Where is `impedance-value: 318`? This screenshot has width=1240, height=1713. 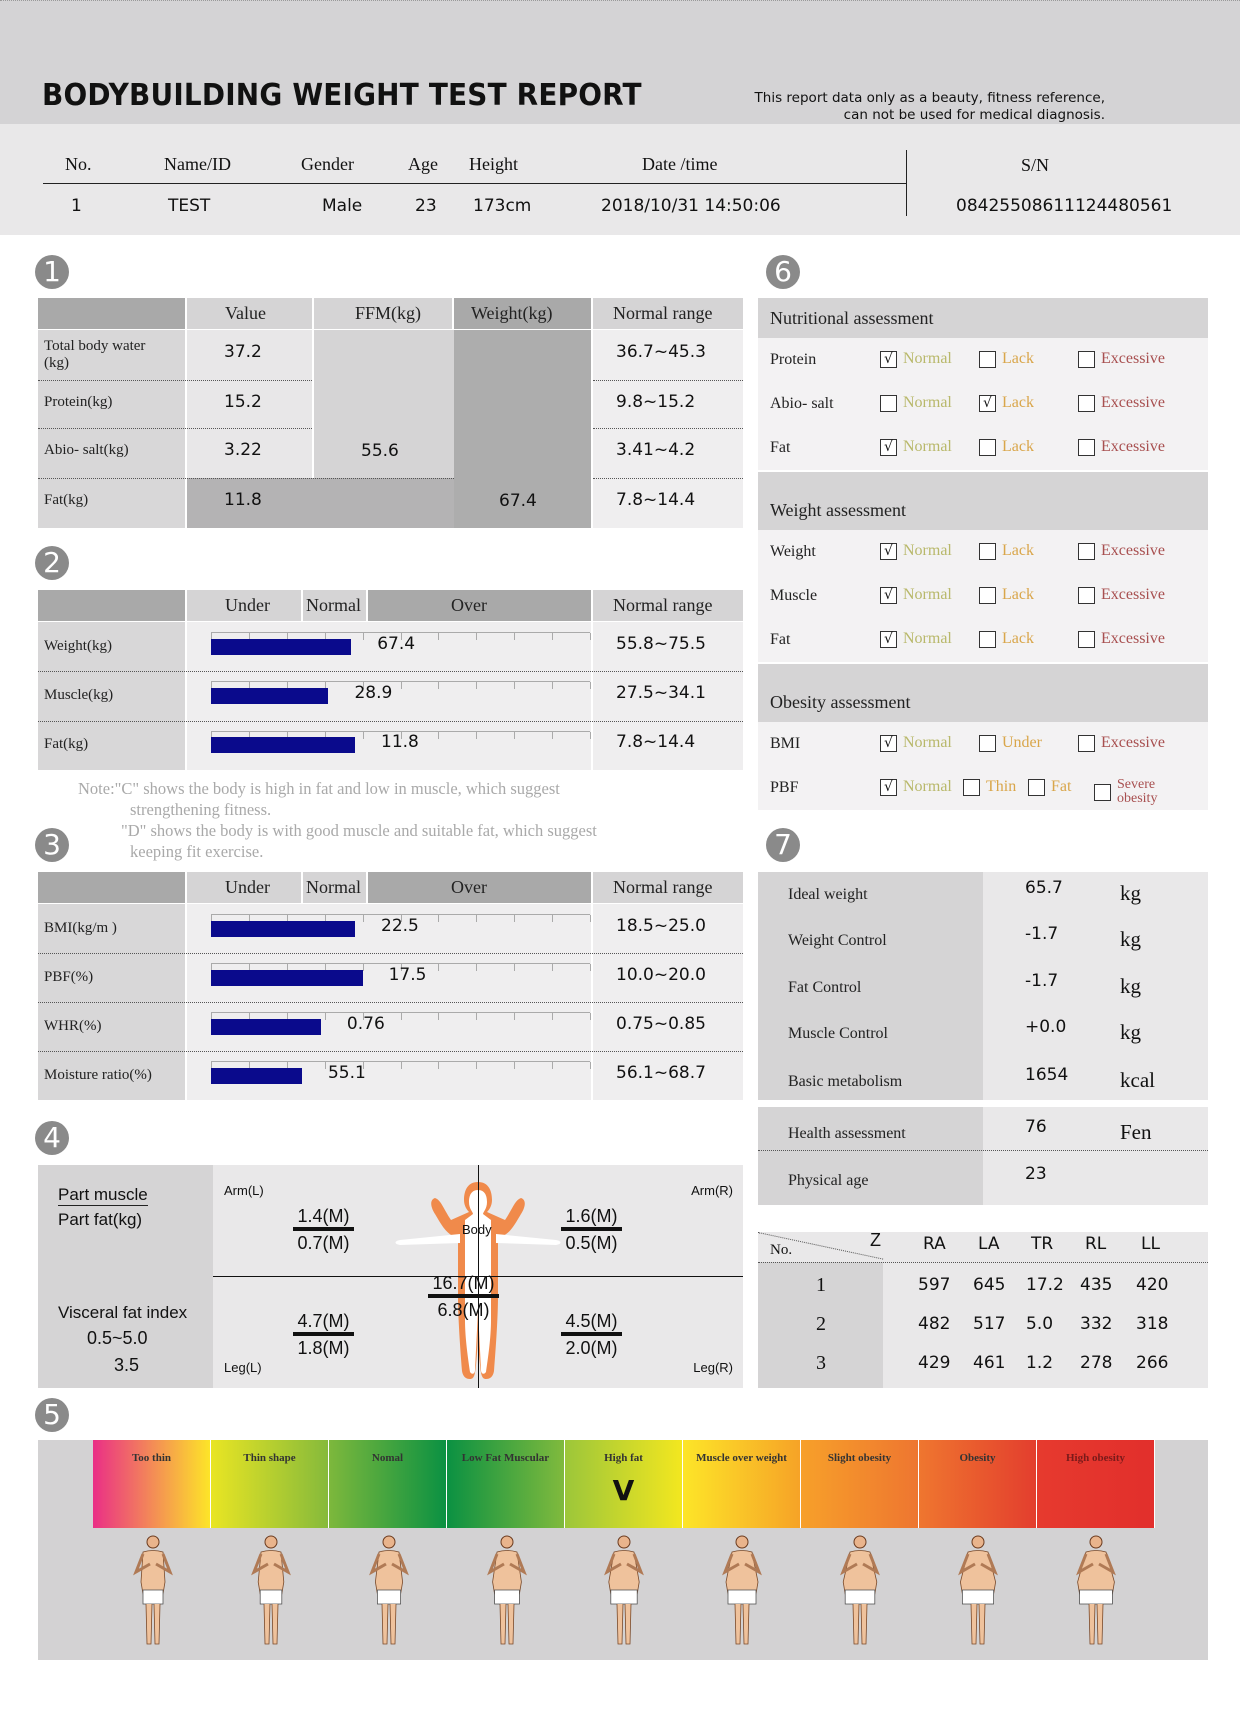 impedance-value: 318 is located at coordinates (1152, 1324).